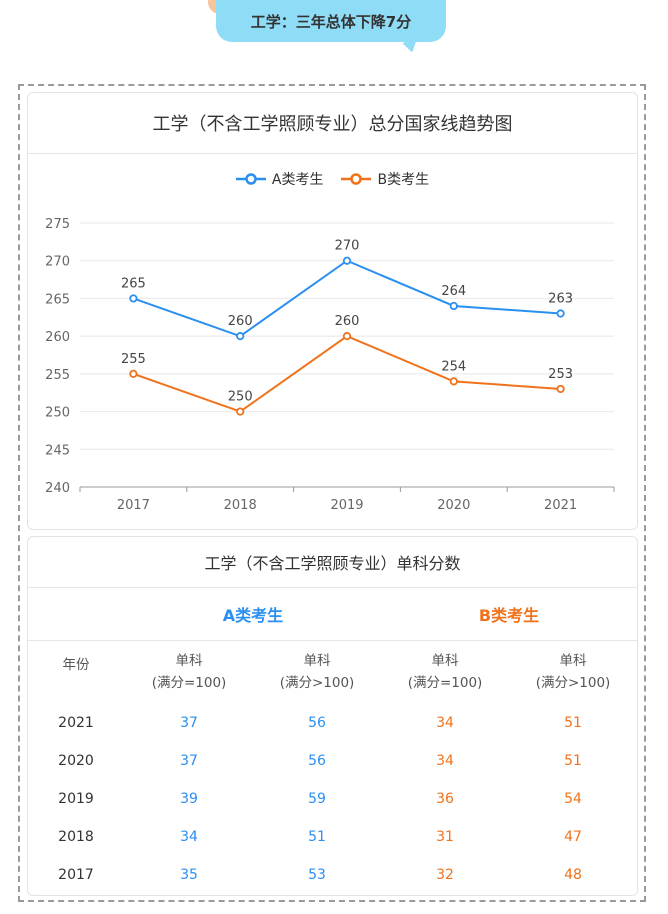 The width and height of the screenshot is (668, 914). Describe the element at coordinates (317, 837) in the screenshot. I see `row-score-cell-a2: 51` at that location.